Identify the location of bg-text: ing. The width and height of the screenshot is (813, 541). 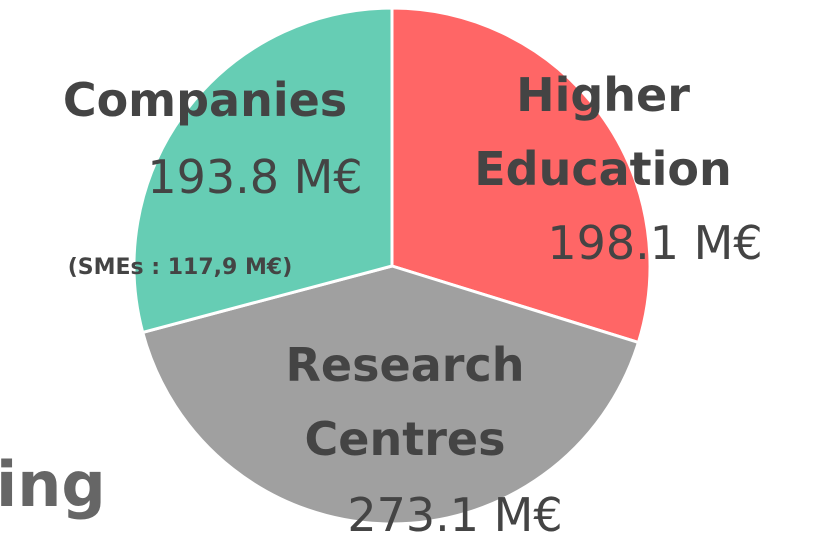
(53, 484).